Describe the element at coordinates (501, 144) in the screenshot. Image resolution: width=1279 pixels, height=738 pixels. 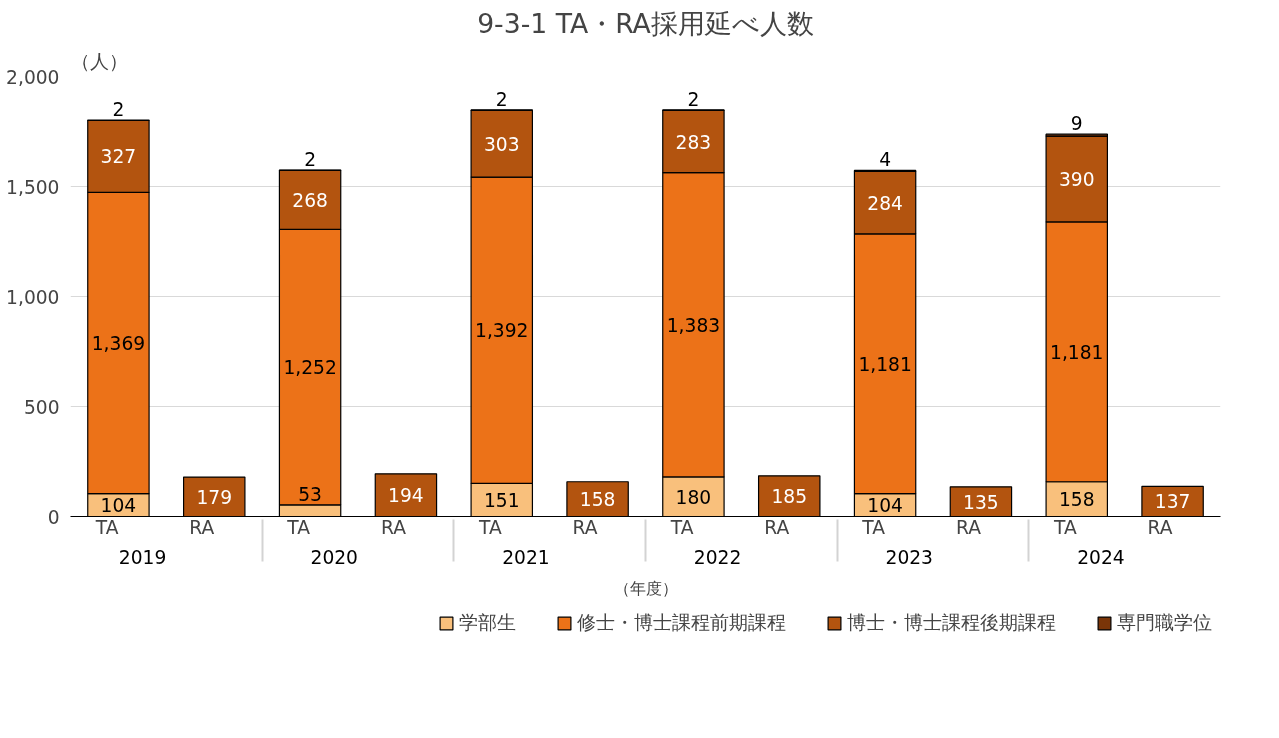
I see `data-label: 303` at that location.